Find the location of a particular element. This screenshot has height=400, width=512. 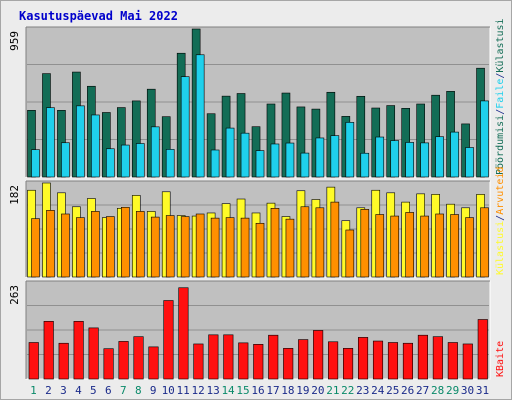

bar-pages-hits-s1-d1 is located at coordinates (35, 248).